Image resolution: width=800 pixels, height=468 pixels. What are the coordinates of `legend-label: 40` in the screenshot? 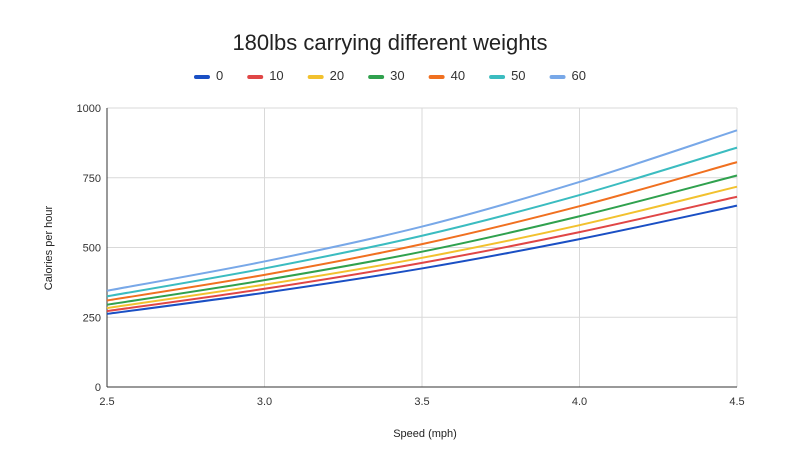 It's located at (458, 75).